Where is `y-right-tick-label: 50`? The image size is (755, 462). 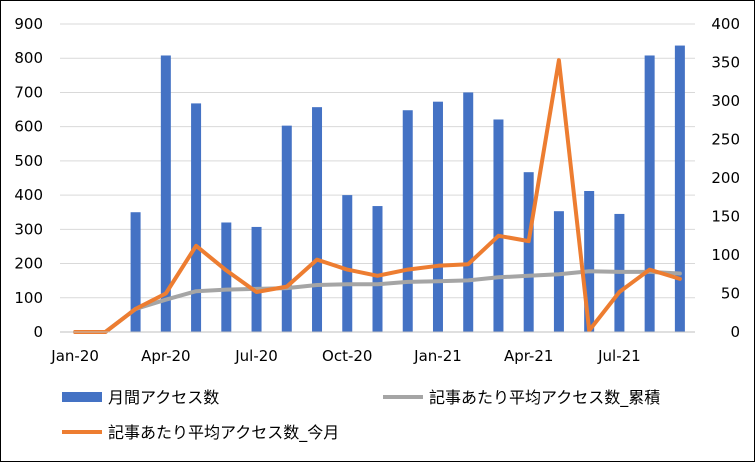 y-right-tick-label: 50 is located at coordinates (730, 294).